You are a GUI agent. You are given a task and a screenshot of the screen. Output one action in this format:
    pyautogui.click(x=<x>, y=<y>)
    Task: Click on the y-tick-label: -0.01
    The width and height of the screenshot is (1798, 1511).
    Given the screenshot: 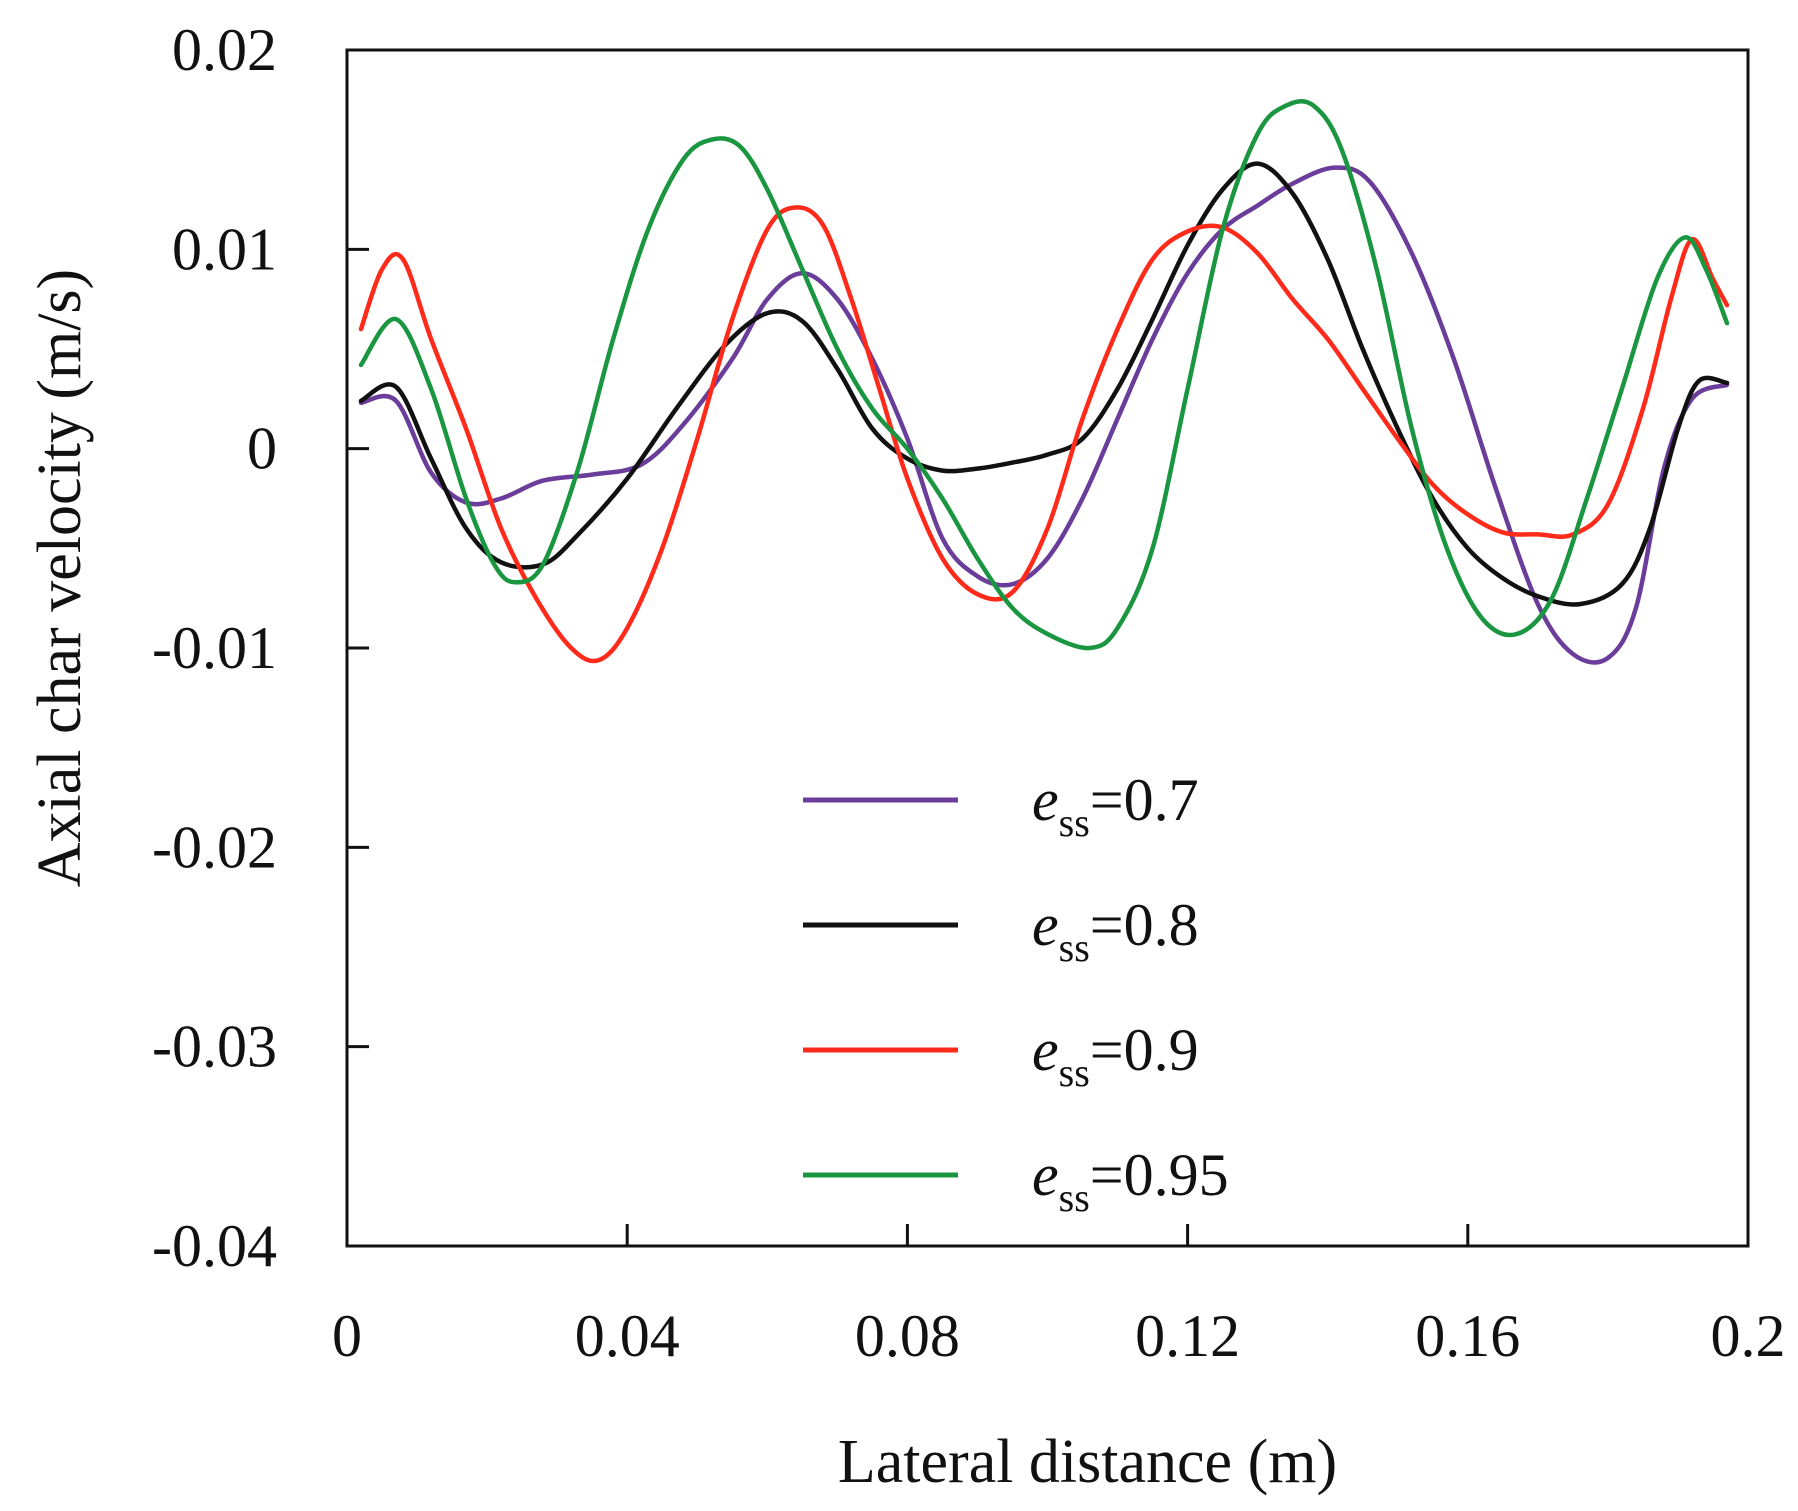 What is the action you would take?
    pyautogui.click(x=214, y=648)
    